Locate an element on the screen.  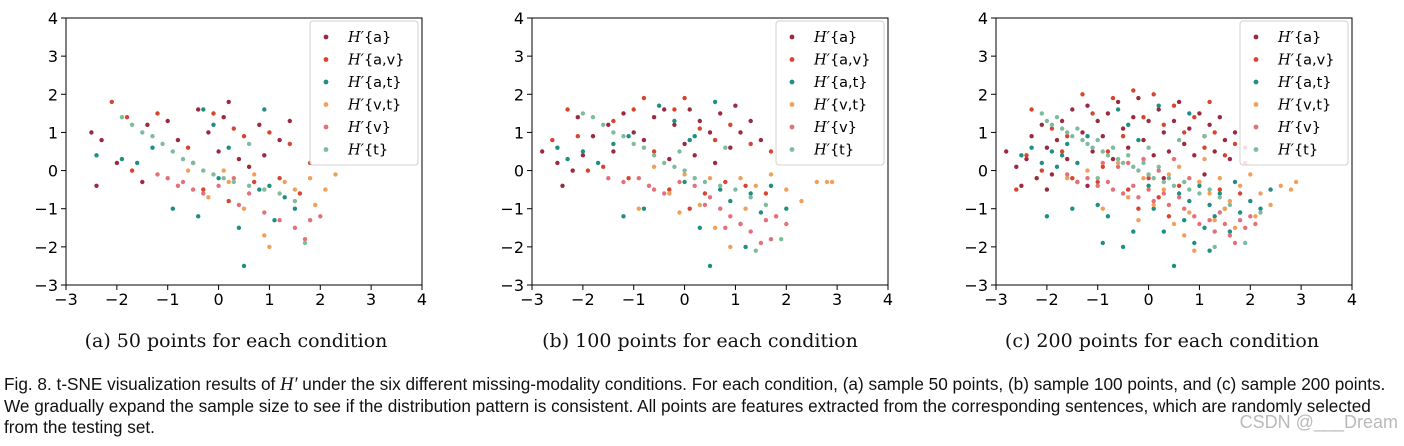
x-tick-label: −1 is located at coordinates (1098, 299).